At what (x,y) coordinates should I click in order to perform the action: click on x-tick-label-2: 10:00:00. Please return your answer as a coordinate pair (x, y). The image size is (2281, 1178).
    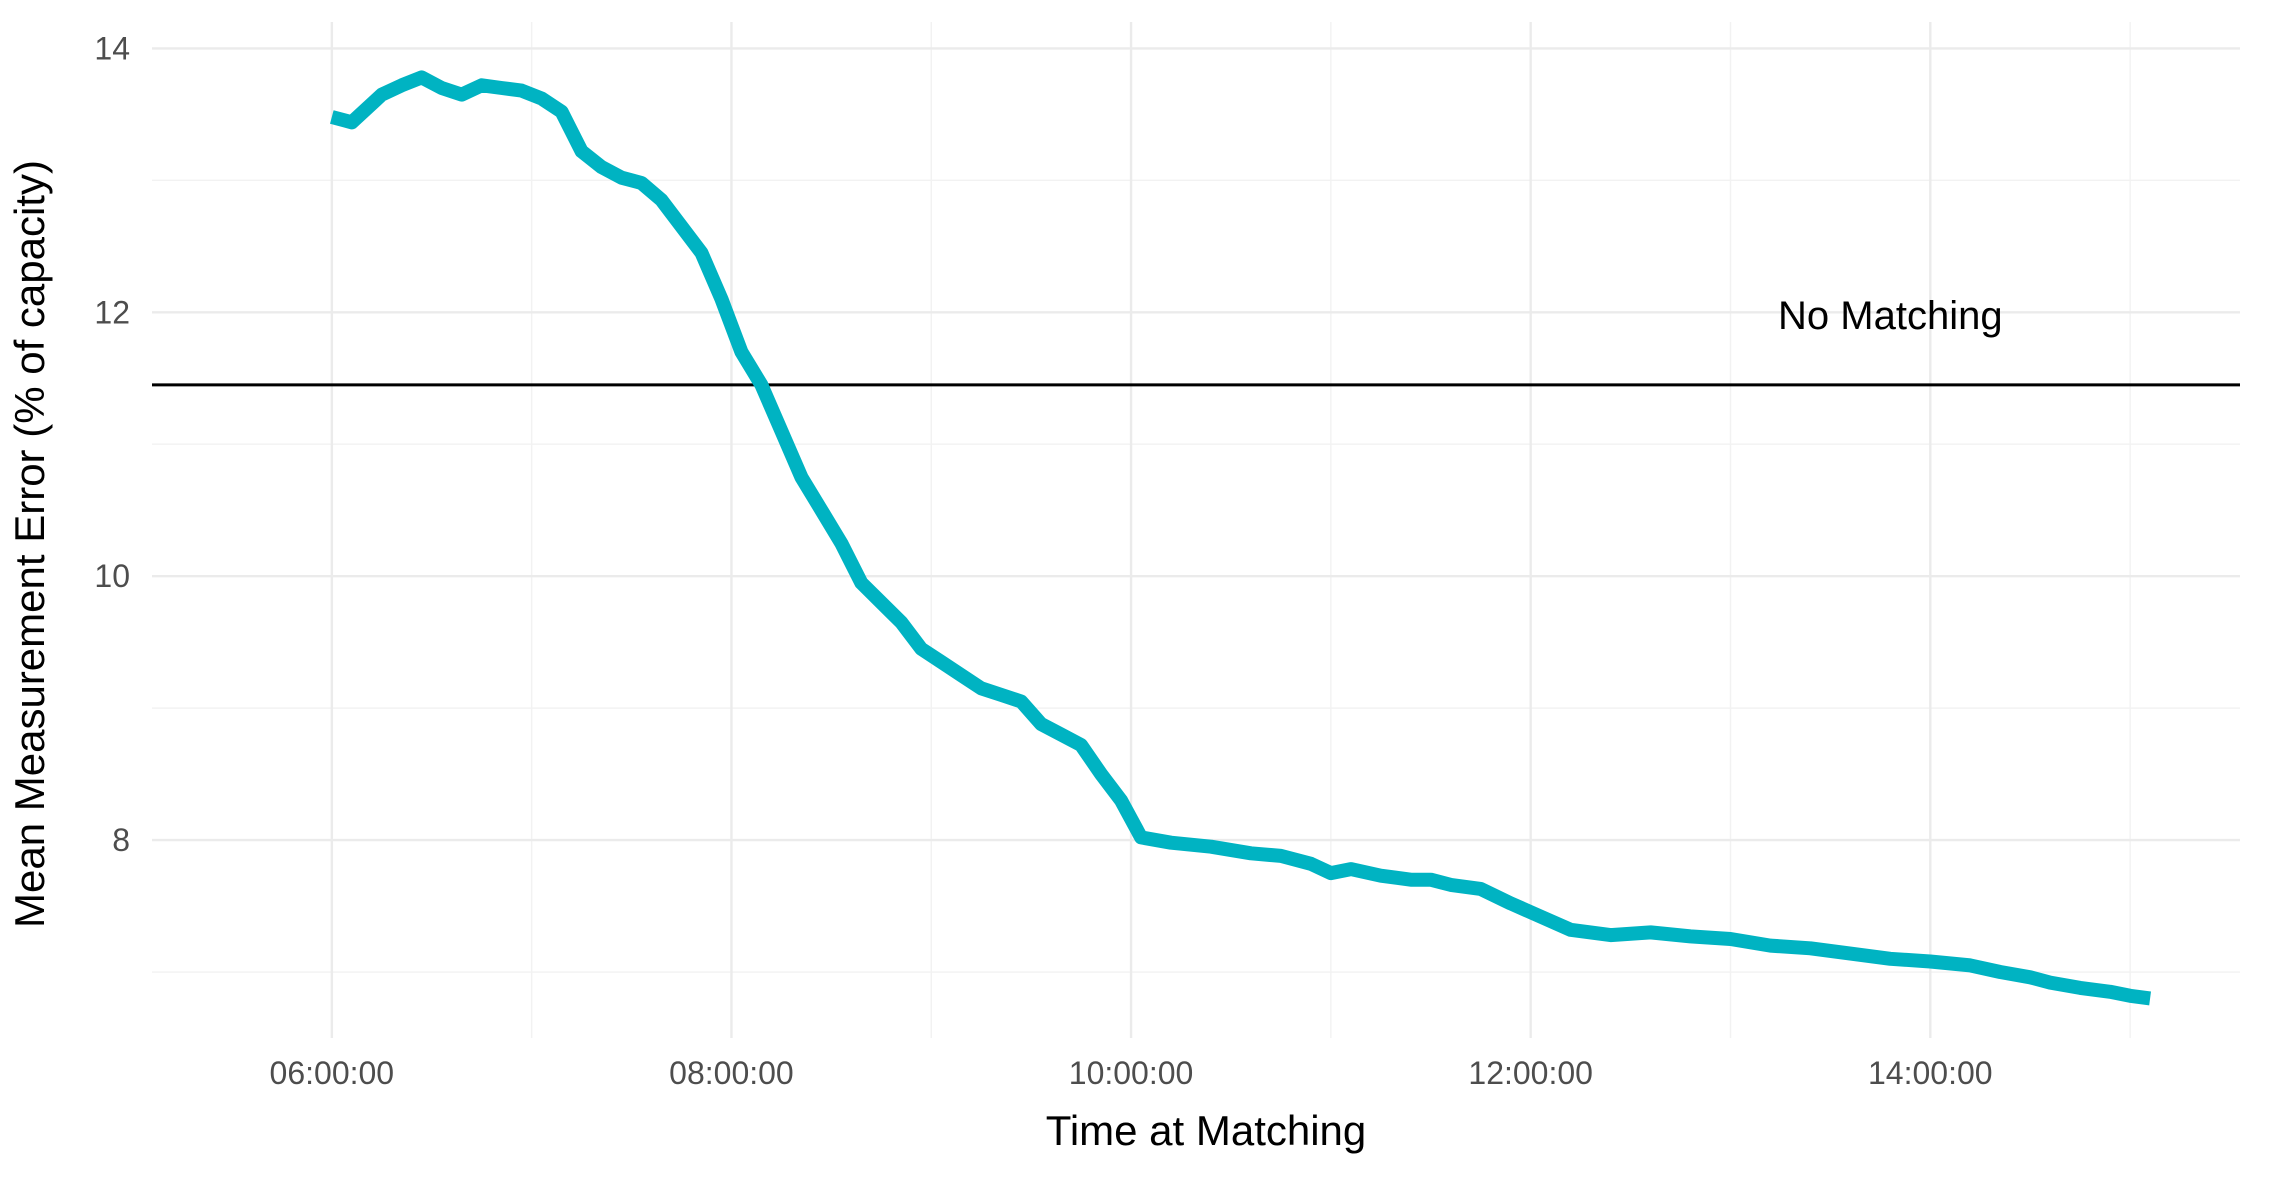
    Looking at the image, I should click on (1131, 1073).